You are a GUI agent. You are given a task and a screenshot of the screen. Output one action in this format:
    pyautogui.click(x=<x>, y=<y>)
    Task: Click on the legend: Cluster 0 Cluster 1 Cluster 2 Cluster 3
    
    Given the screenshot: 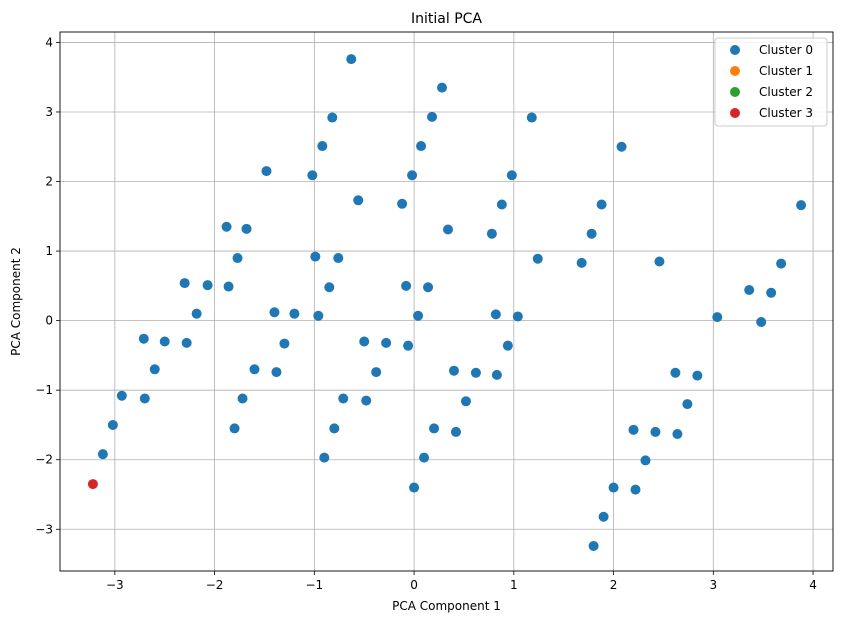 What is the action you would take?
    pyautogui.click(x=771, y=82)
    